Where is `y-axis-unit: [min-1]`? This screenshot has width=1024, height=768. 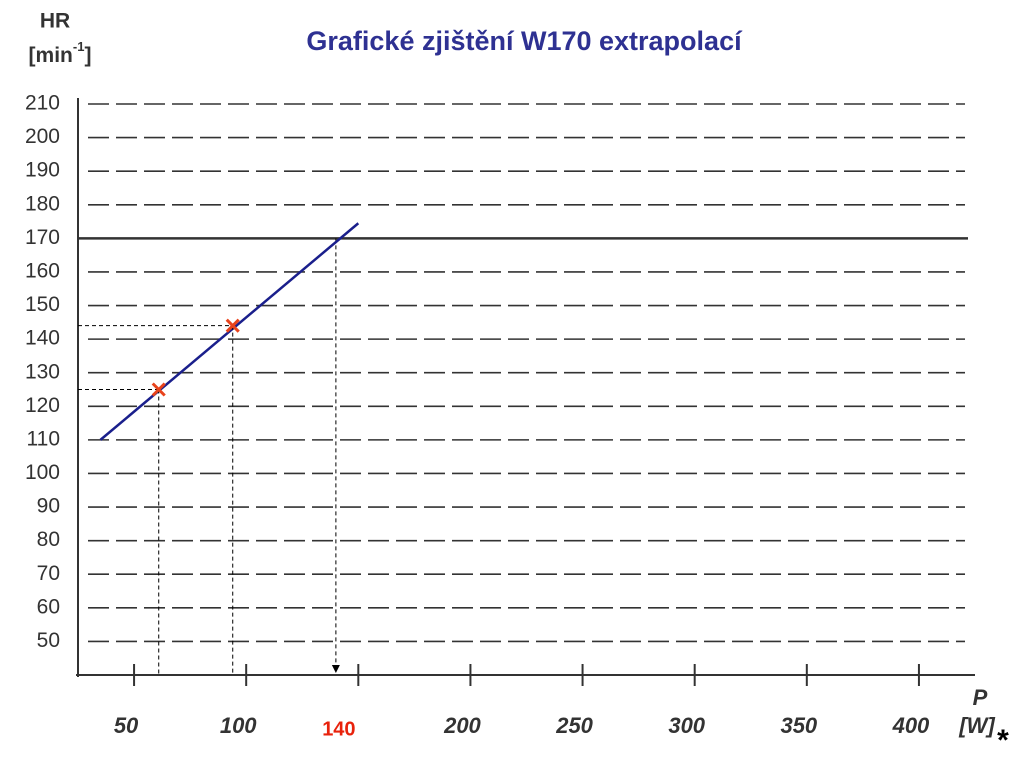 y-axis-unit: [min-1] is located at coordinates (60, 52).